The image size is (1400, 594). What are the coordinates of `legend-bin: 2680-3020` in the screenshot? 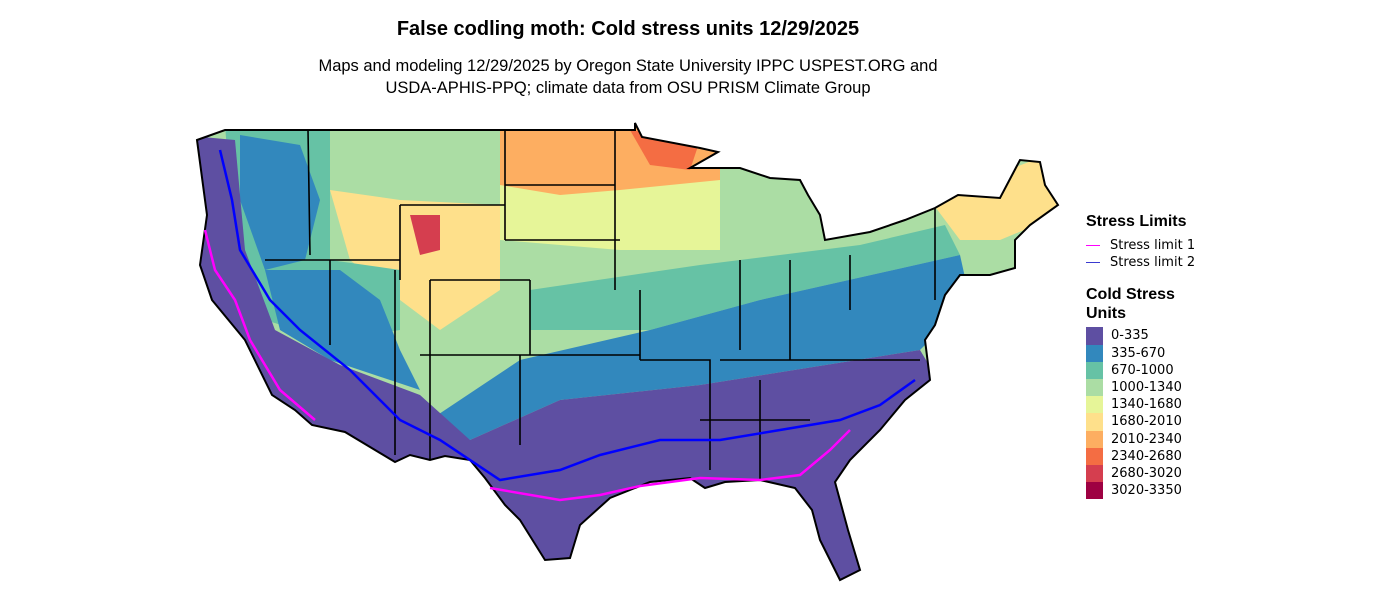 It's located at (1140, 473).